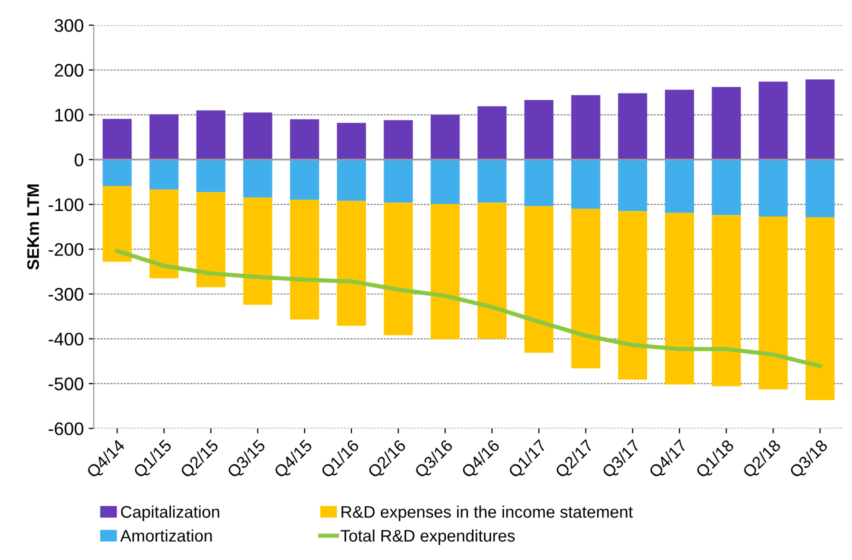 Image resolution: width=852 pixels, height=560 pixels. Describe the element at coordinates (66, 205) in the screenshot. I see `y-tick-label: -100` at that location.